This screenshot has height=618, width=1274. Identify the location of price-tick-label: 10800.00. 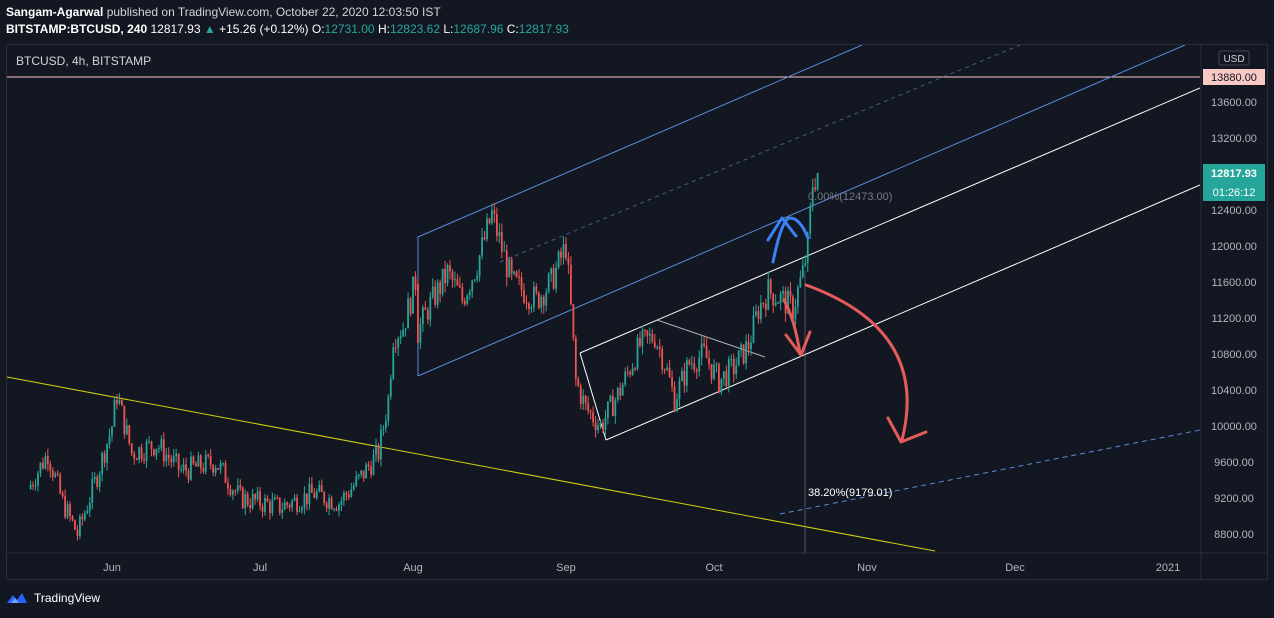
(1234, 355).